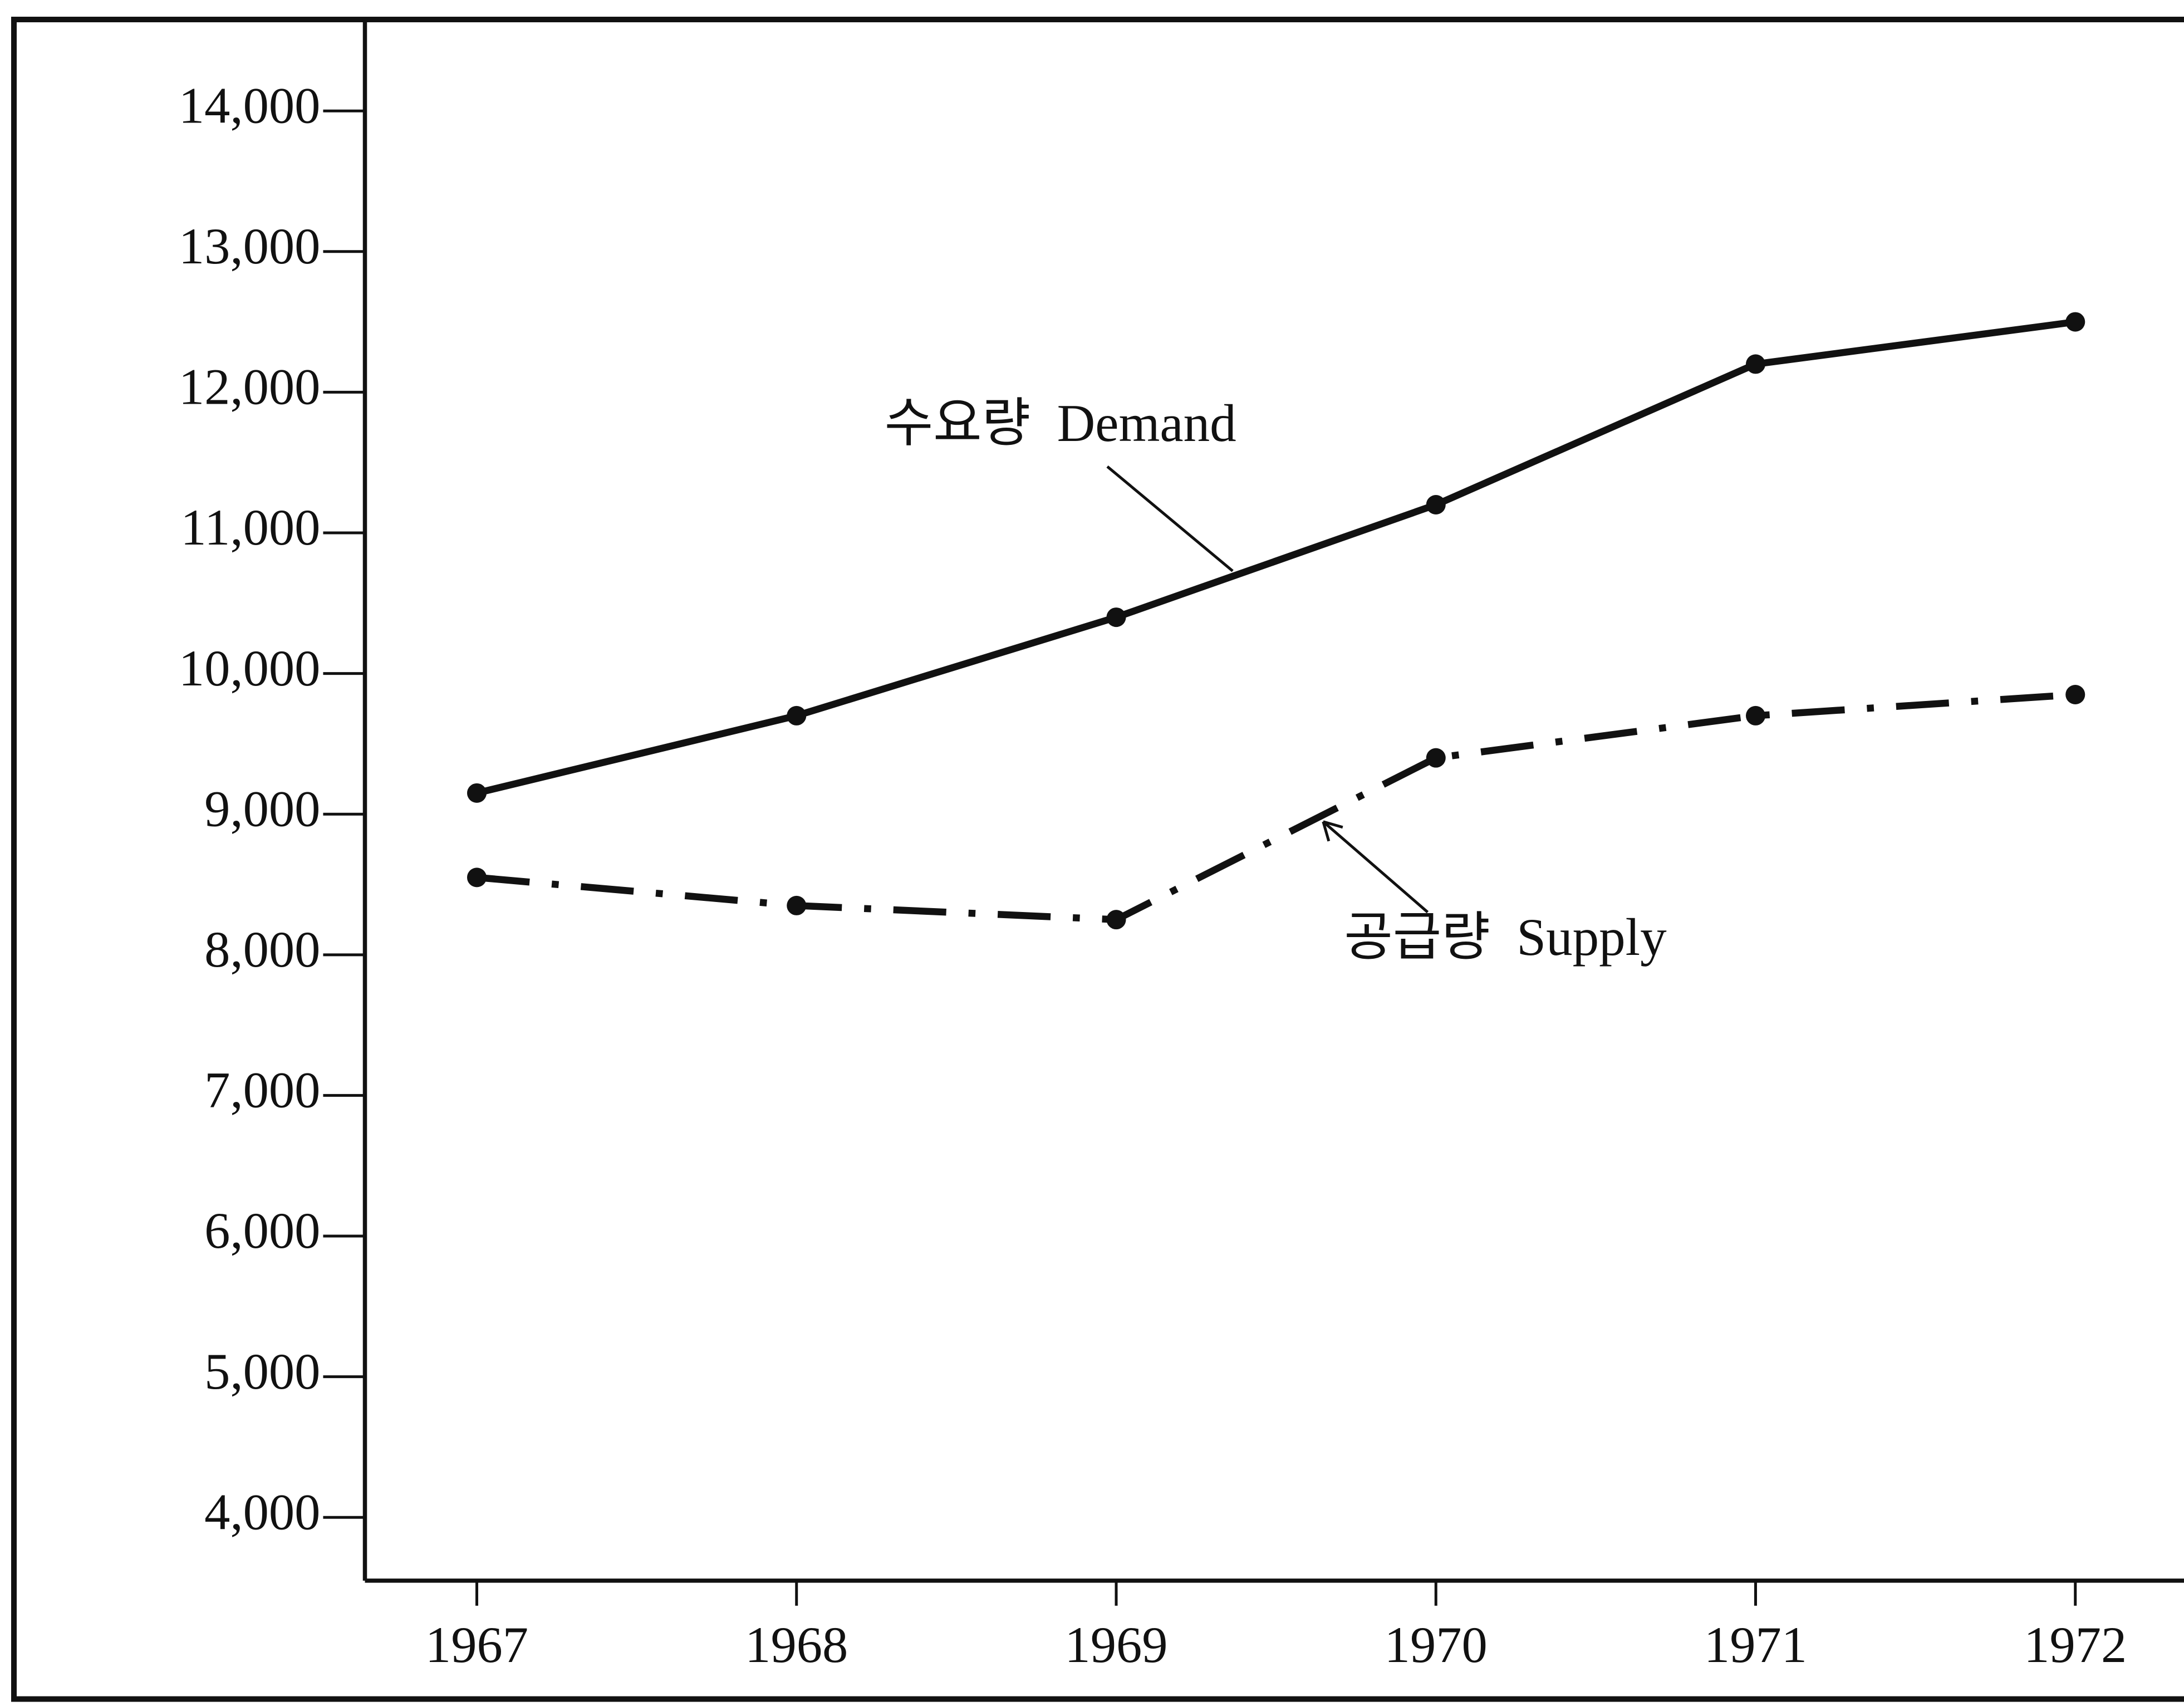  Describe the element at coordinates (250, 388) in the screenshot. I see `y-tick-label: 12,000` at that location.